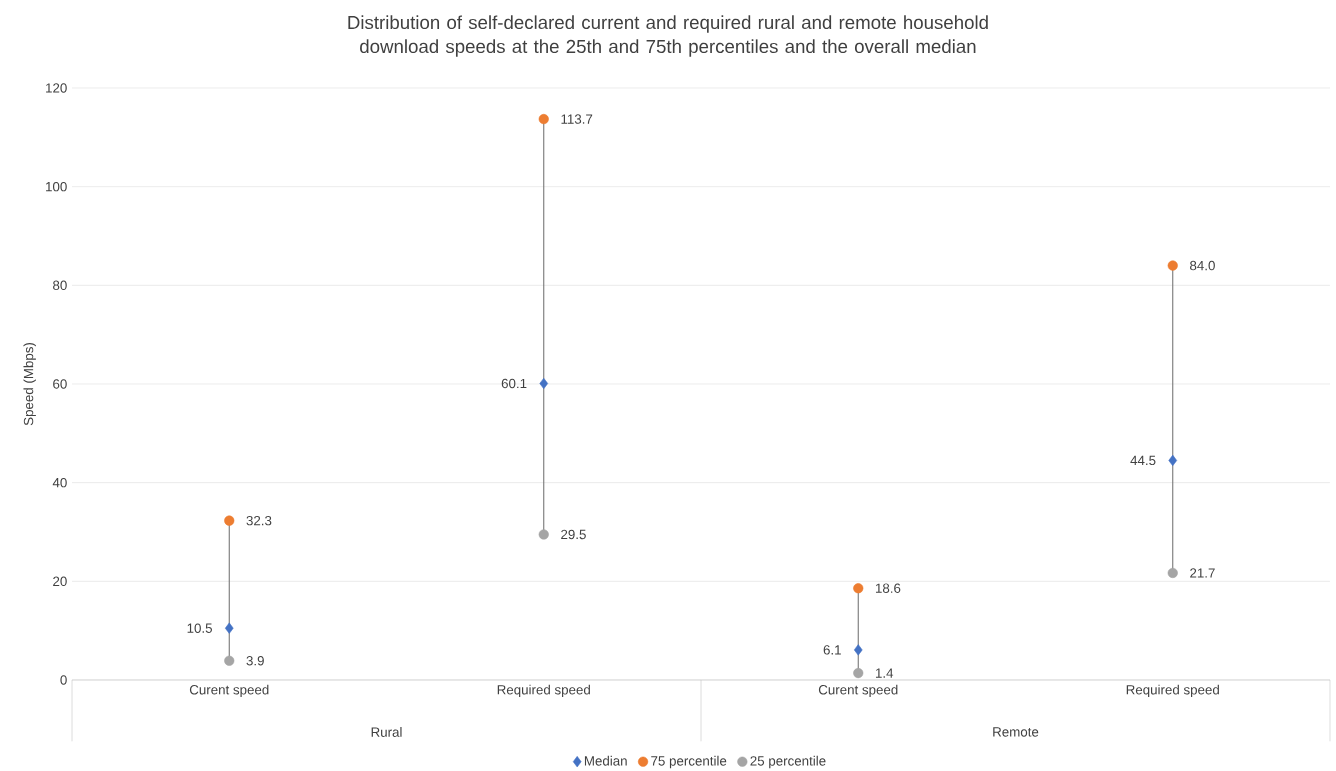 Image resolution: width=1336 pixels, height=771 pixels. What do you see at coordinates (689, 762) in the screenshot?
I see `legend-label: 75 percentile` at bounding box center [689, 762].